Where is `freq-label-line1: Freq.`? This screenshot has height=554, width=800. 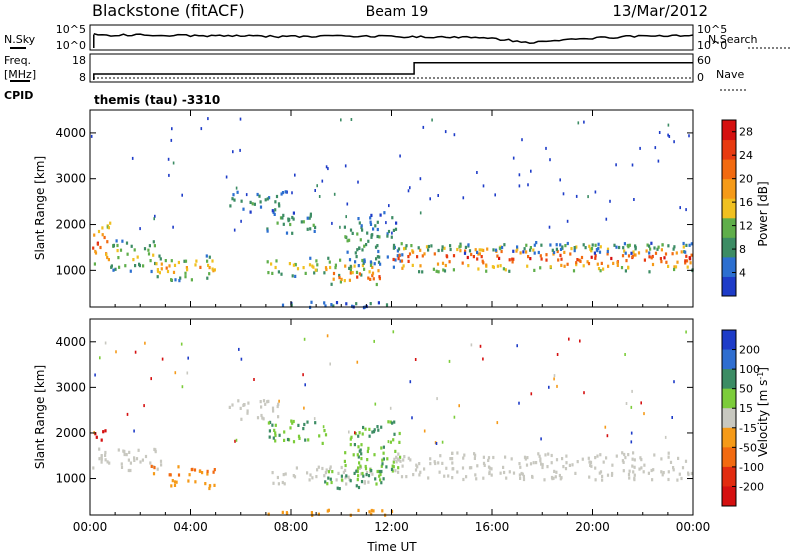 freq-label-line1: Freq. is located at coordinates (17, 60).